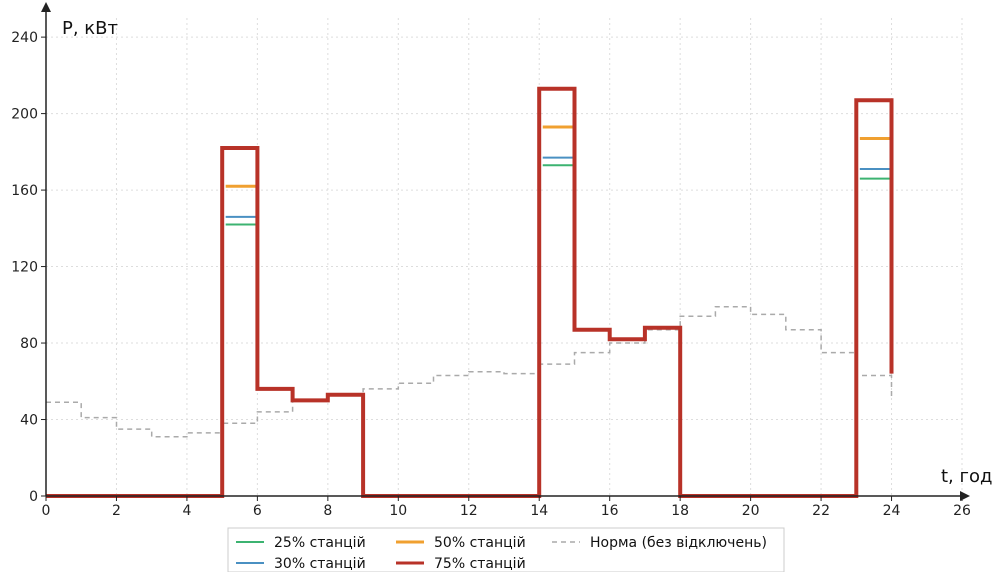  I want to click on y-tick-label-240: 240, so click(24, 38).